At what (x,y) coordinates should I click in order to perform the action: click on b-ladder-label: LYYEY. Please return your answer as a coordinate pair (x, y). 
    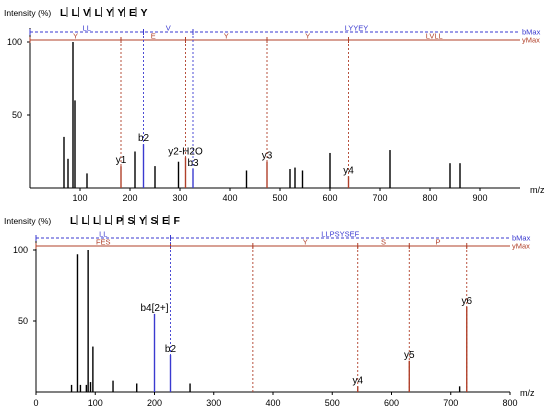
    Looking at the image, I should click on (357, 28).